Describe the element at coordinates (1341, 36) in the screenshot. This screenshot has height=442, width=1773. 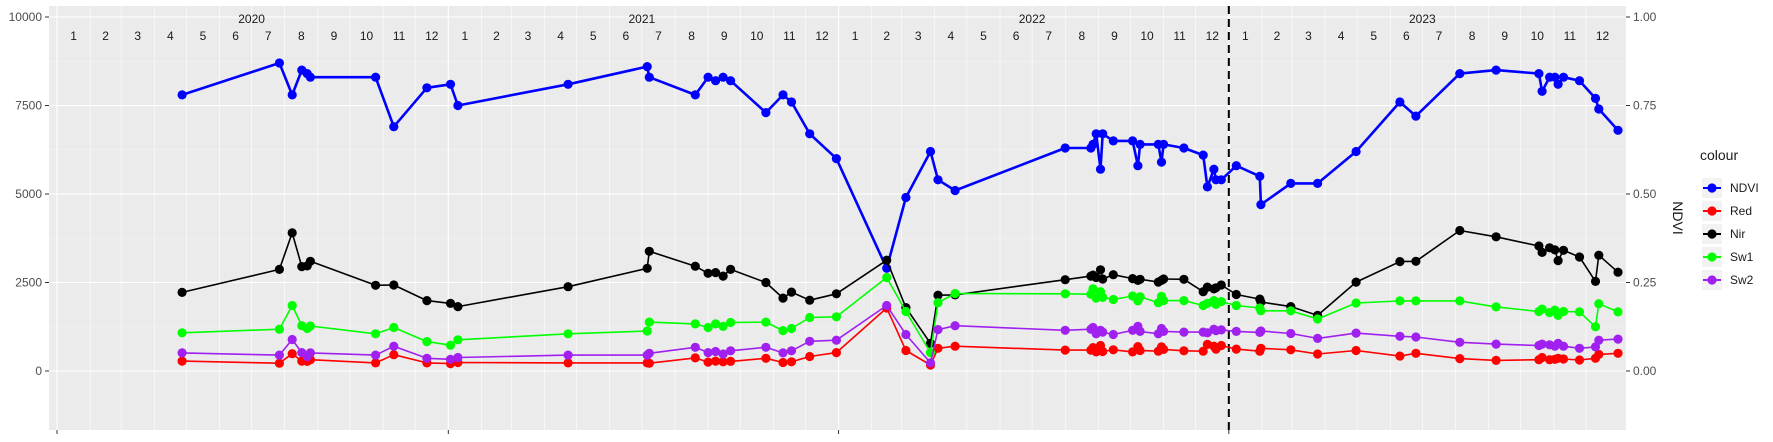
I see `month-label: 4` at that location.